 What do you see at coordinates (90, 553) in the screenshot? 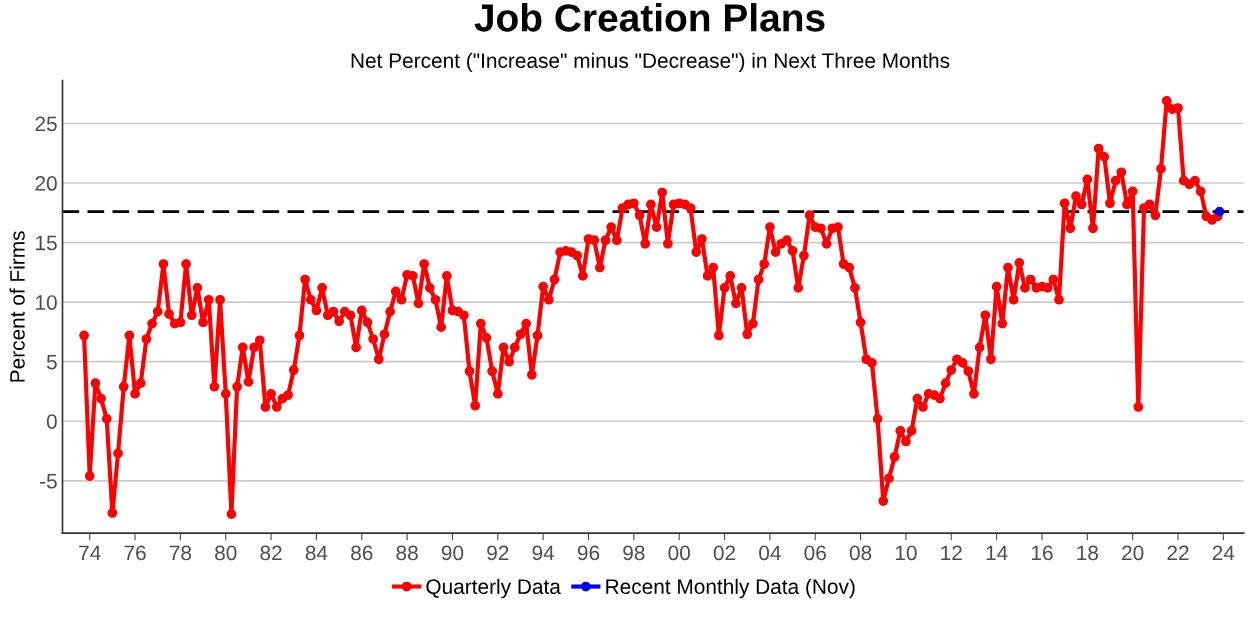
I see `x-tick-label: 74` at bounding box center [90, 553].